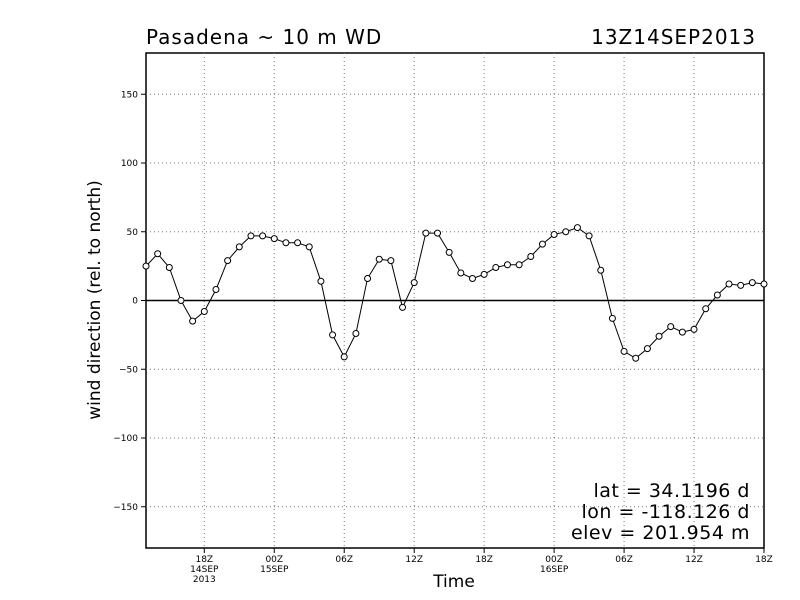 This screenshot has width=800, height=600. Describe the element at coordinates (135, 302) in the screenshot. I see `y-tick-label: 0` at that location.